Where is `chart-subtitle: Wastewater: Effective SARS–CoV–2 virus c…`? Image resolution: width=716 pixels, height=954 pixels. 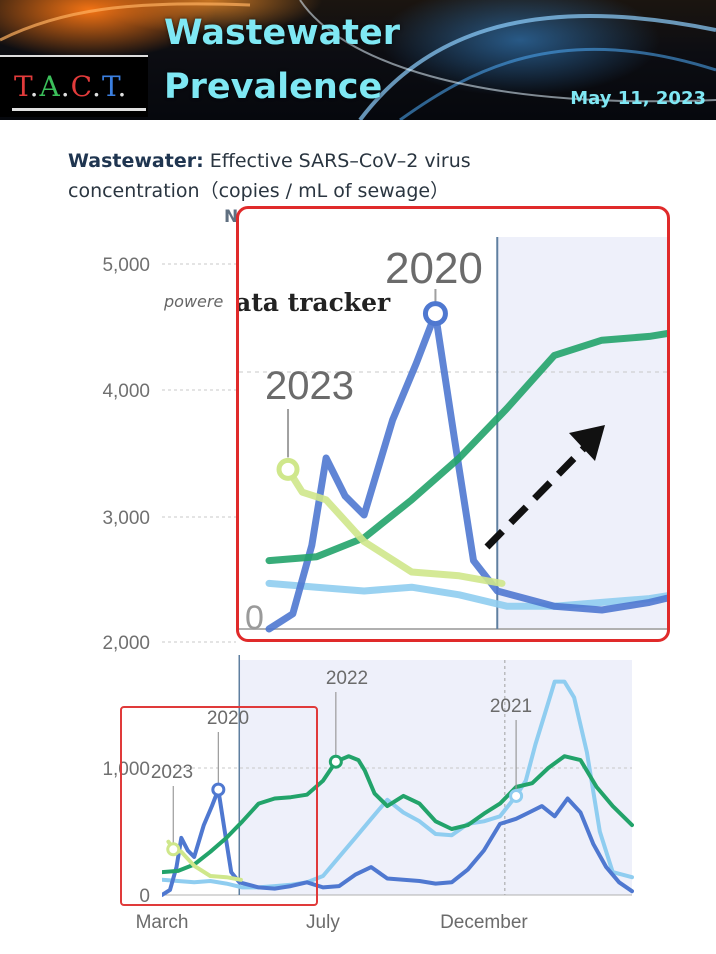 chart-subtitle: Wastewater: Effective SARS–CoV–2 virus c… is located at coordinates (303, 176).